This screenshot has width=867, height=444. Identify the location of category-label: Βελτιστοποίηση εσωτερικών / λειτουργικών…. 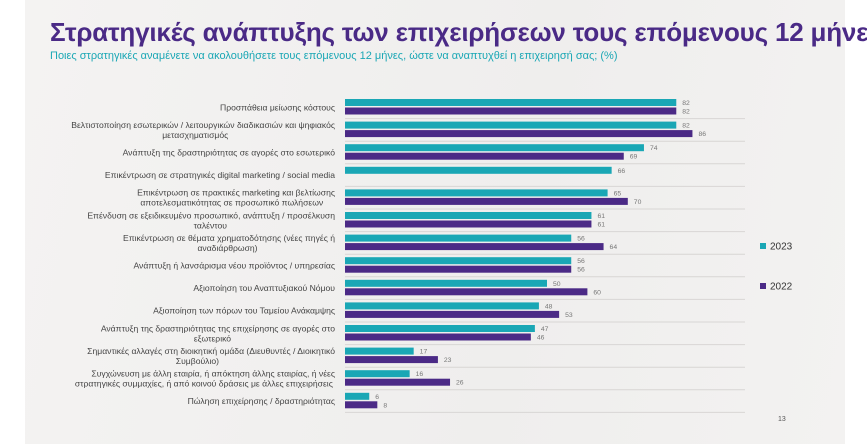
(203, 130).